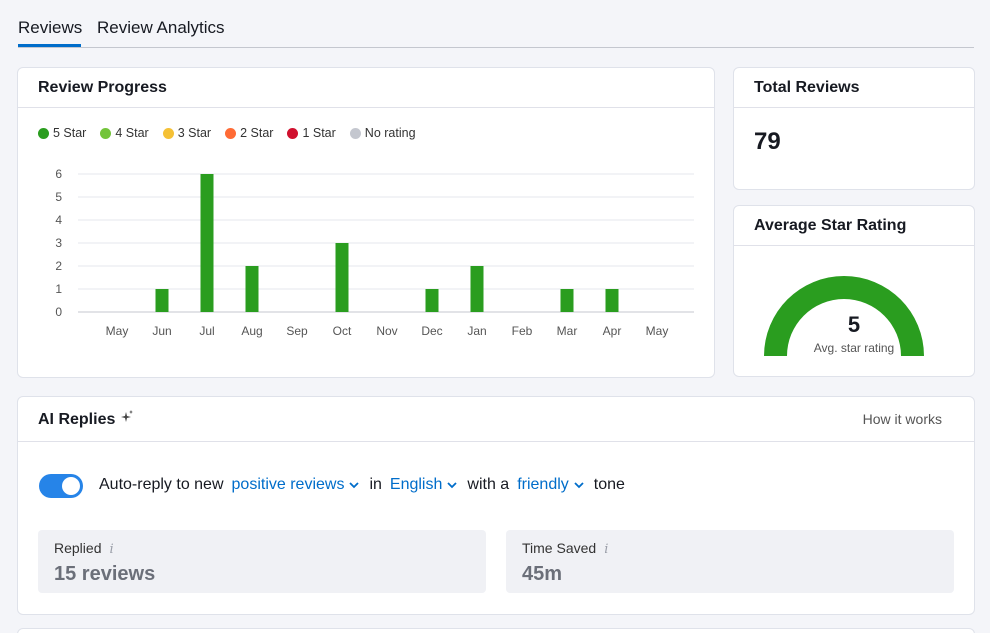 The width and height of the screenshot is (990, 633). I want to click on auto-reply-toggle, so click(61, 486).